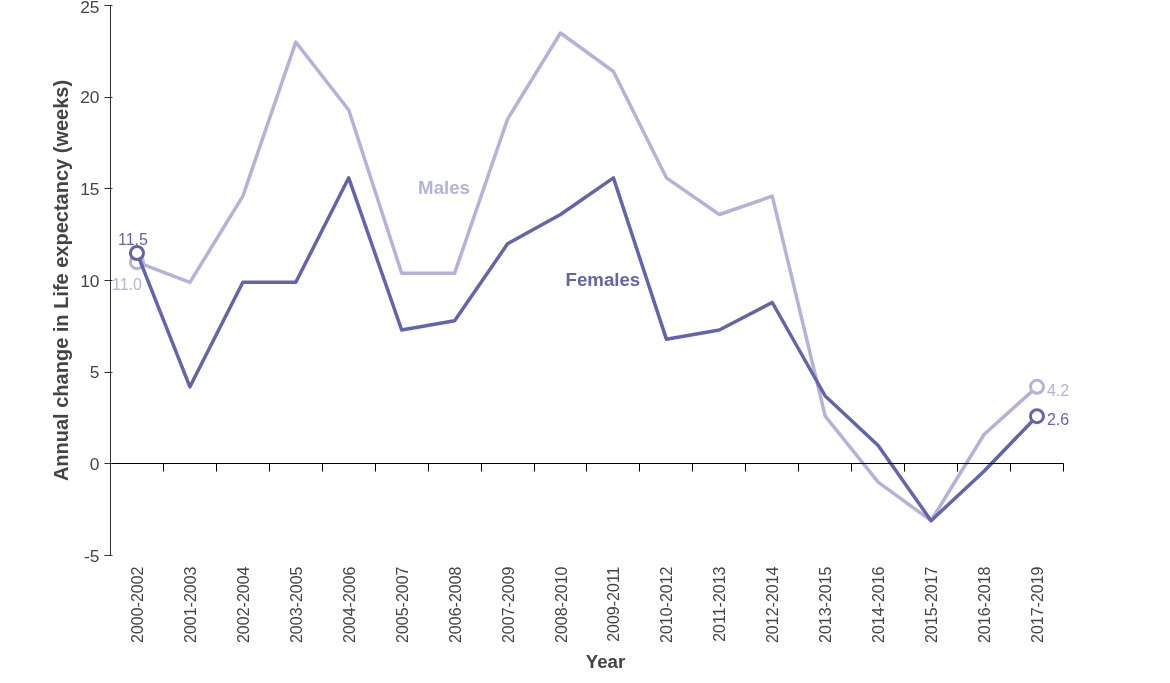  I want to click on x-tick-label: 2002-2004, so click(243, 605).